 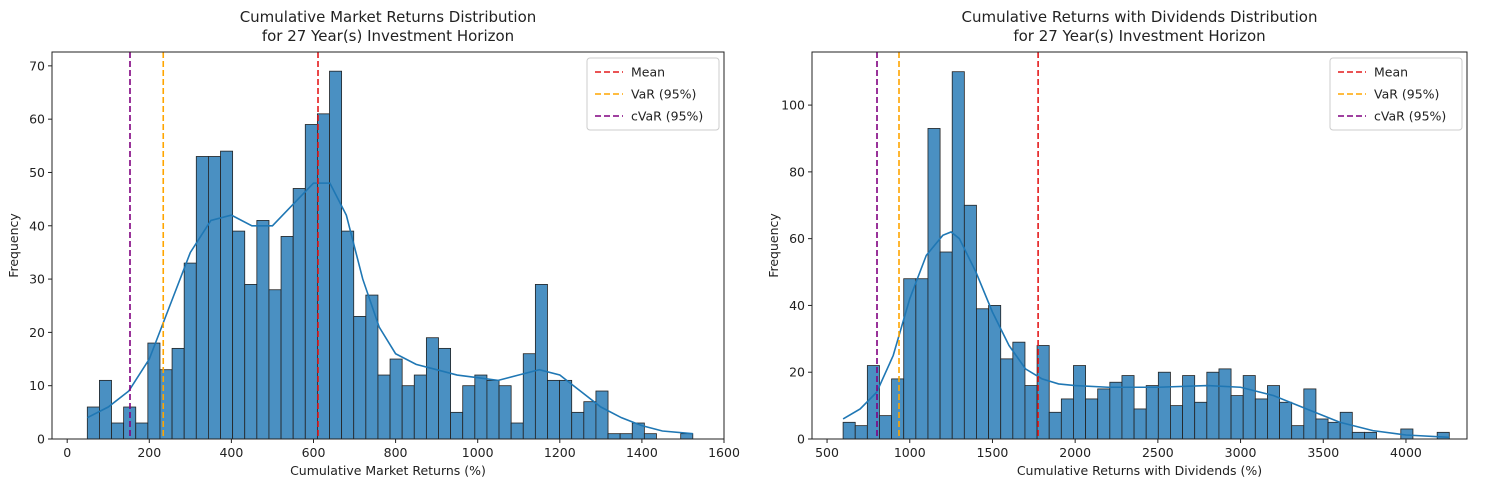 I want to click on y-tick-label: 40, so click(x=37, y=225).